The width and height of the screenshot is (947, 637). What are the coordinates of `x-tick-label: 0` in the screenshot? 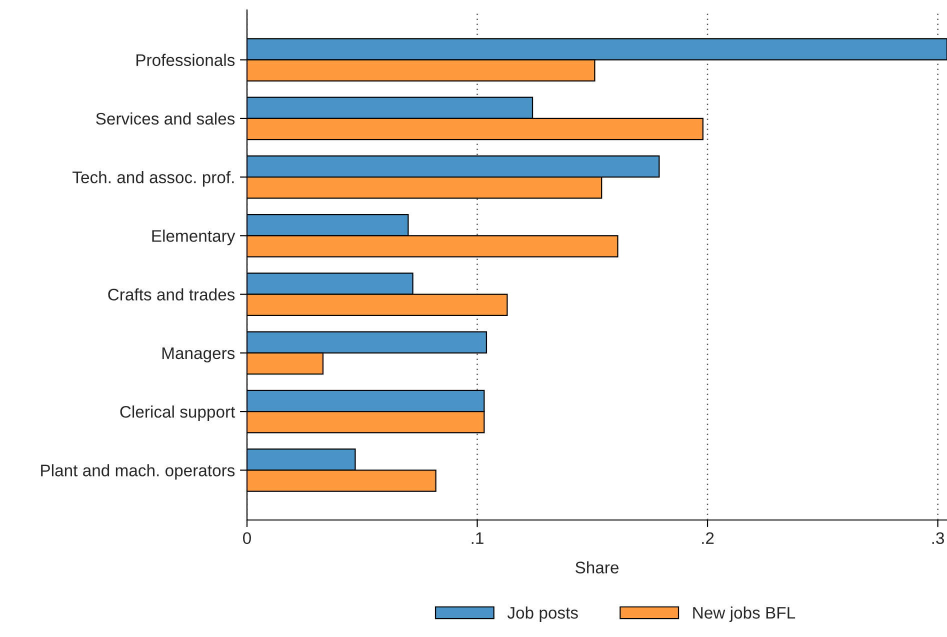 It's located at (247, 538).